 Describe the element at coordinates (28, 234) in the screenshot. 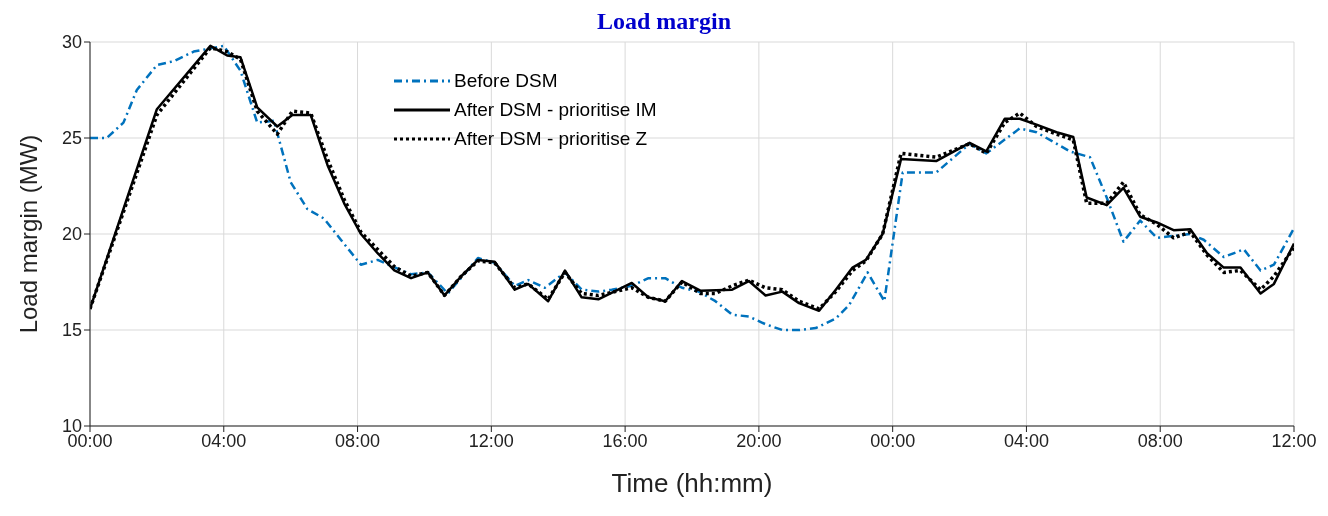

I see `y-axis-title: Load margin (MW)` at that location.